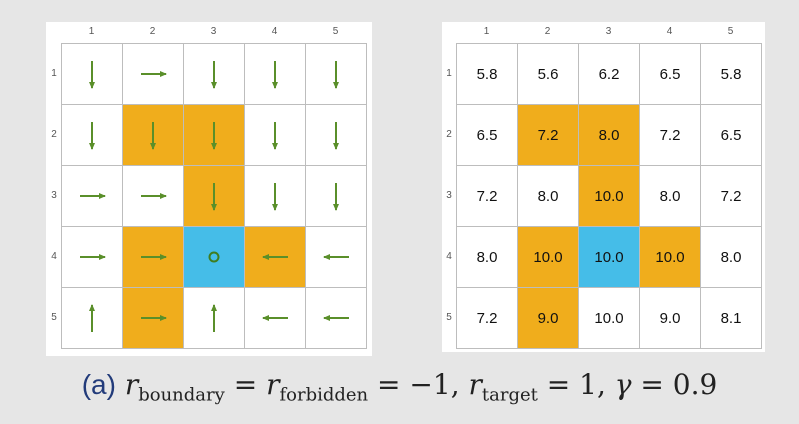  I want to click on value-cell-2-1: 6.5, so click(487, 135).